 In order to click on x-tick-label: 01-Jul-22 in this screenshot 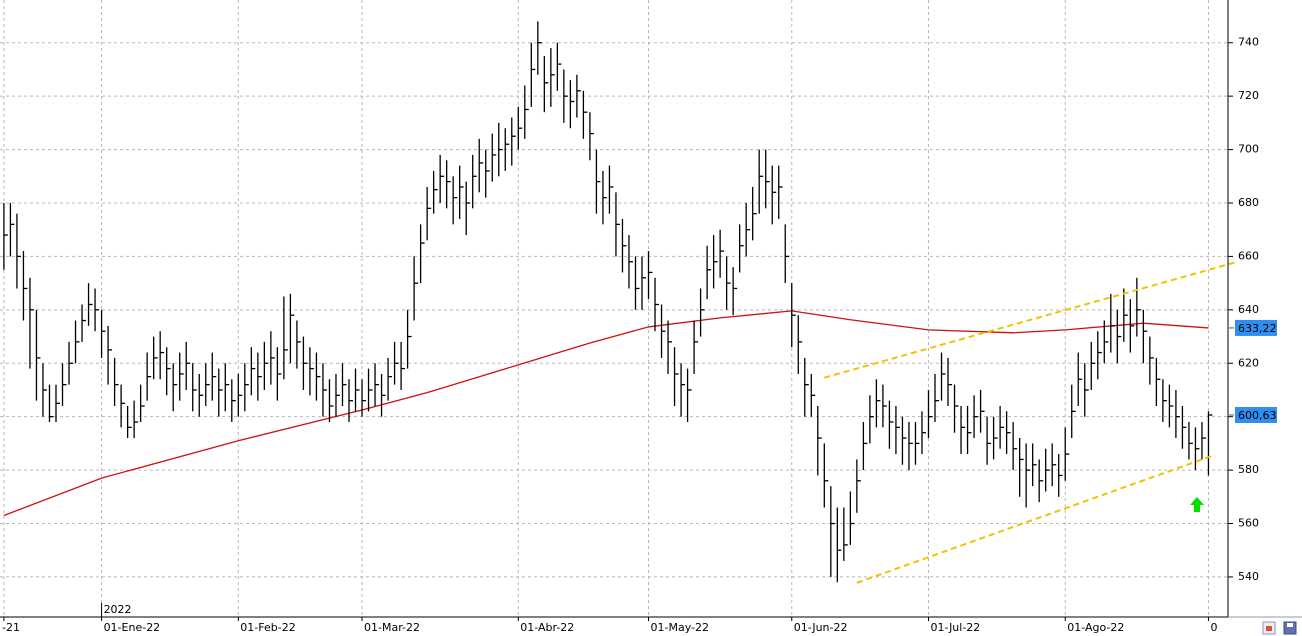, I will do `click(955, 627)`.